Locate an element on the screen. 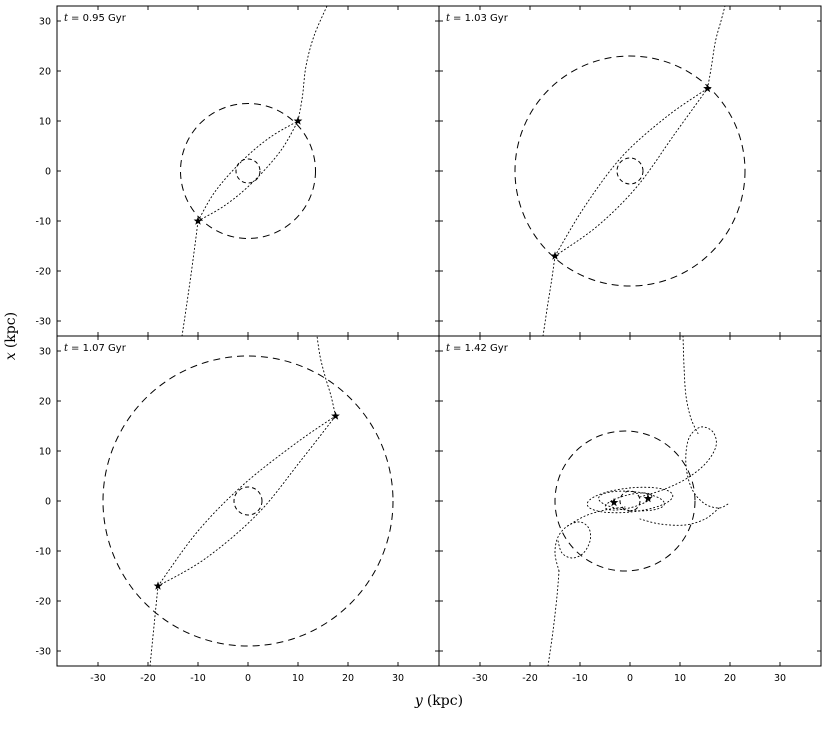  time-label: t = 1.07 Gyr is located at coordinates (95, 348).